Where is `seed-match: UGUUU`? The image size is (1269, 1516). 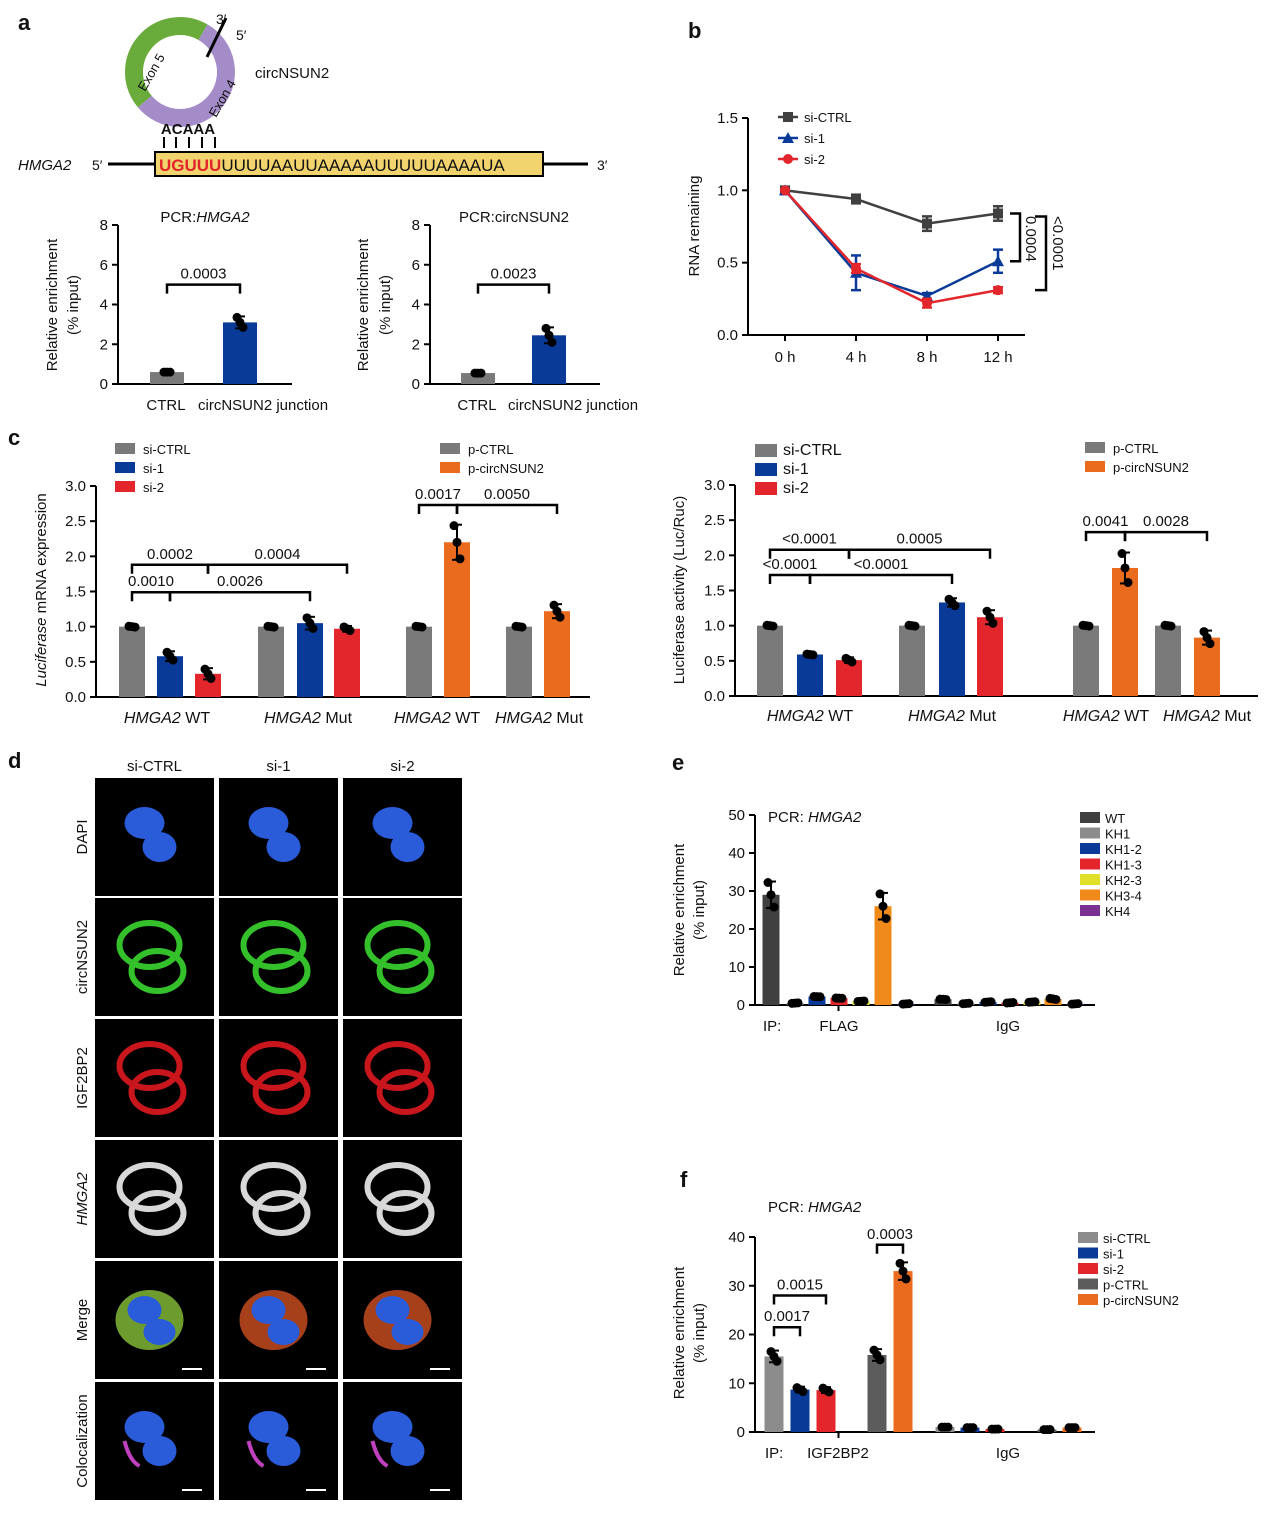
seed-match: UGUUU is located at coordinates (190, 165).